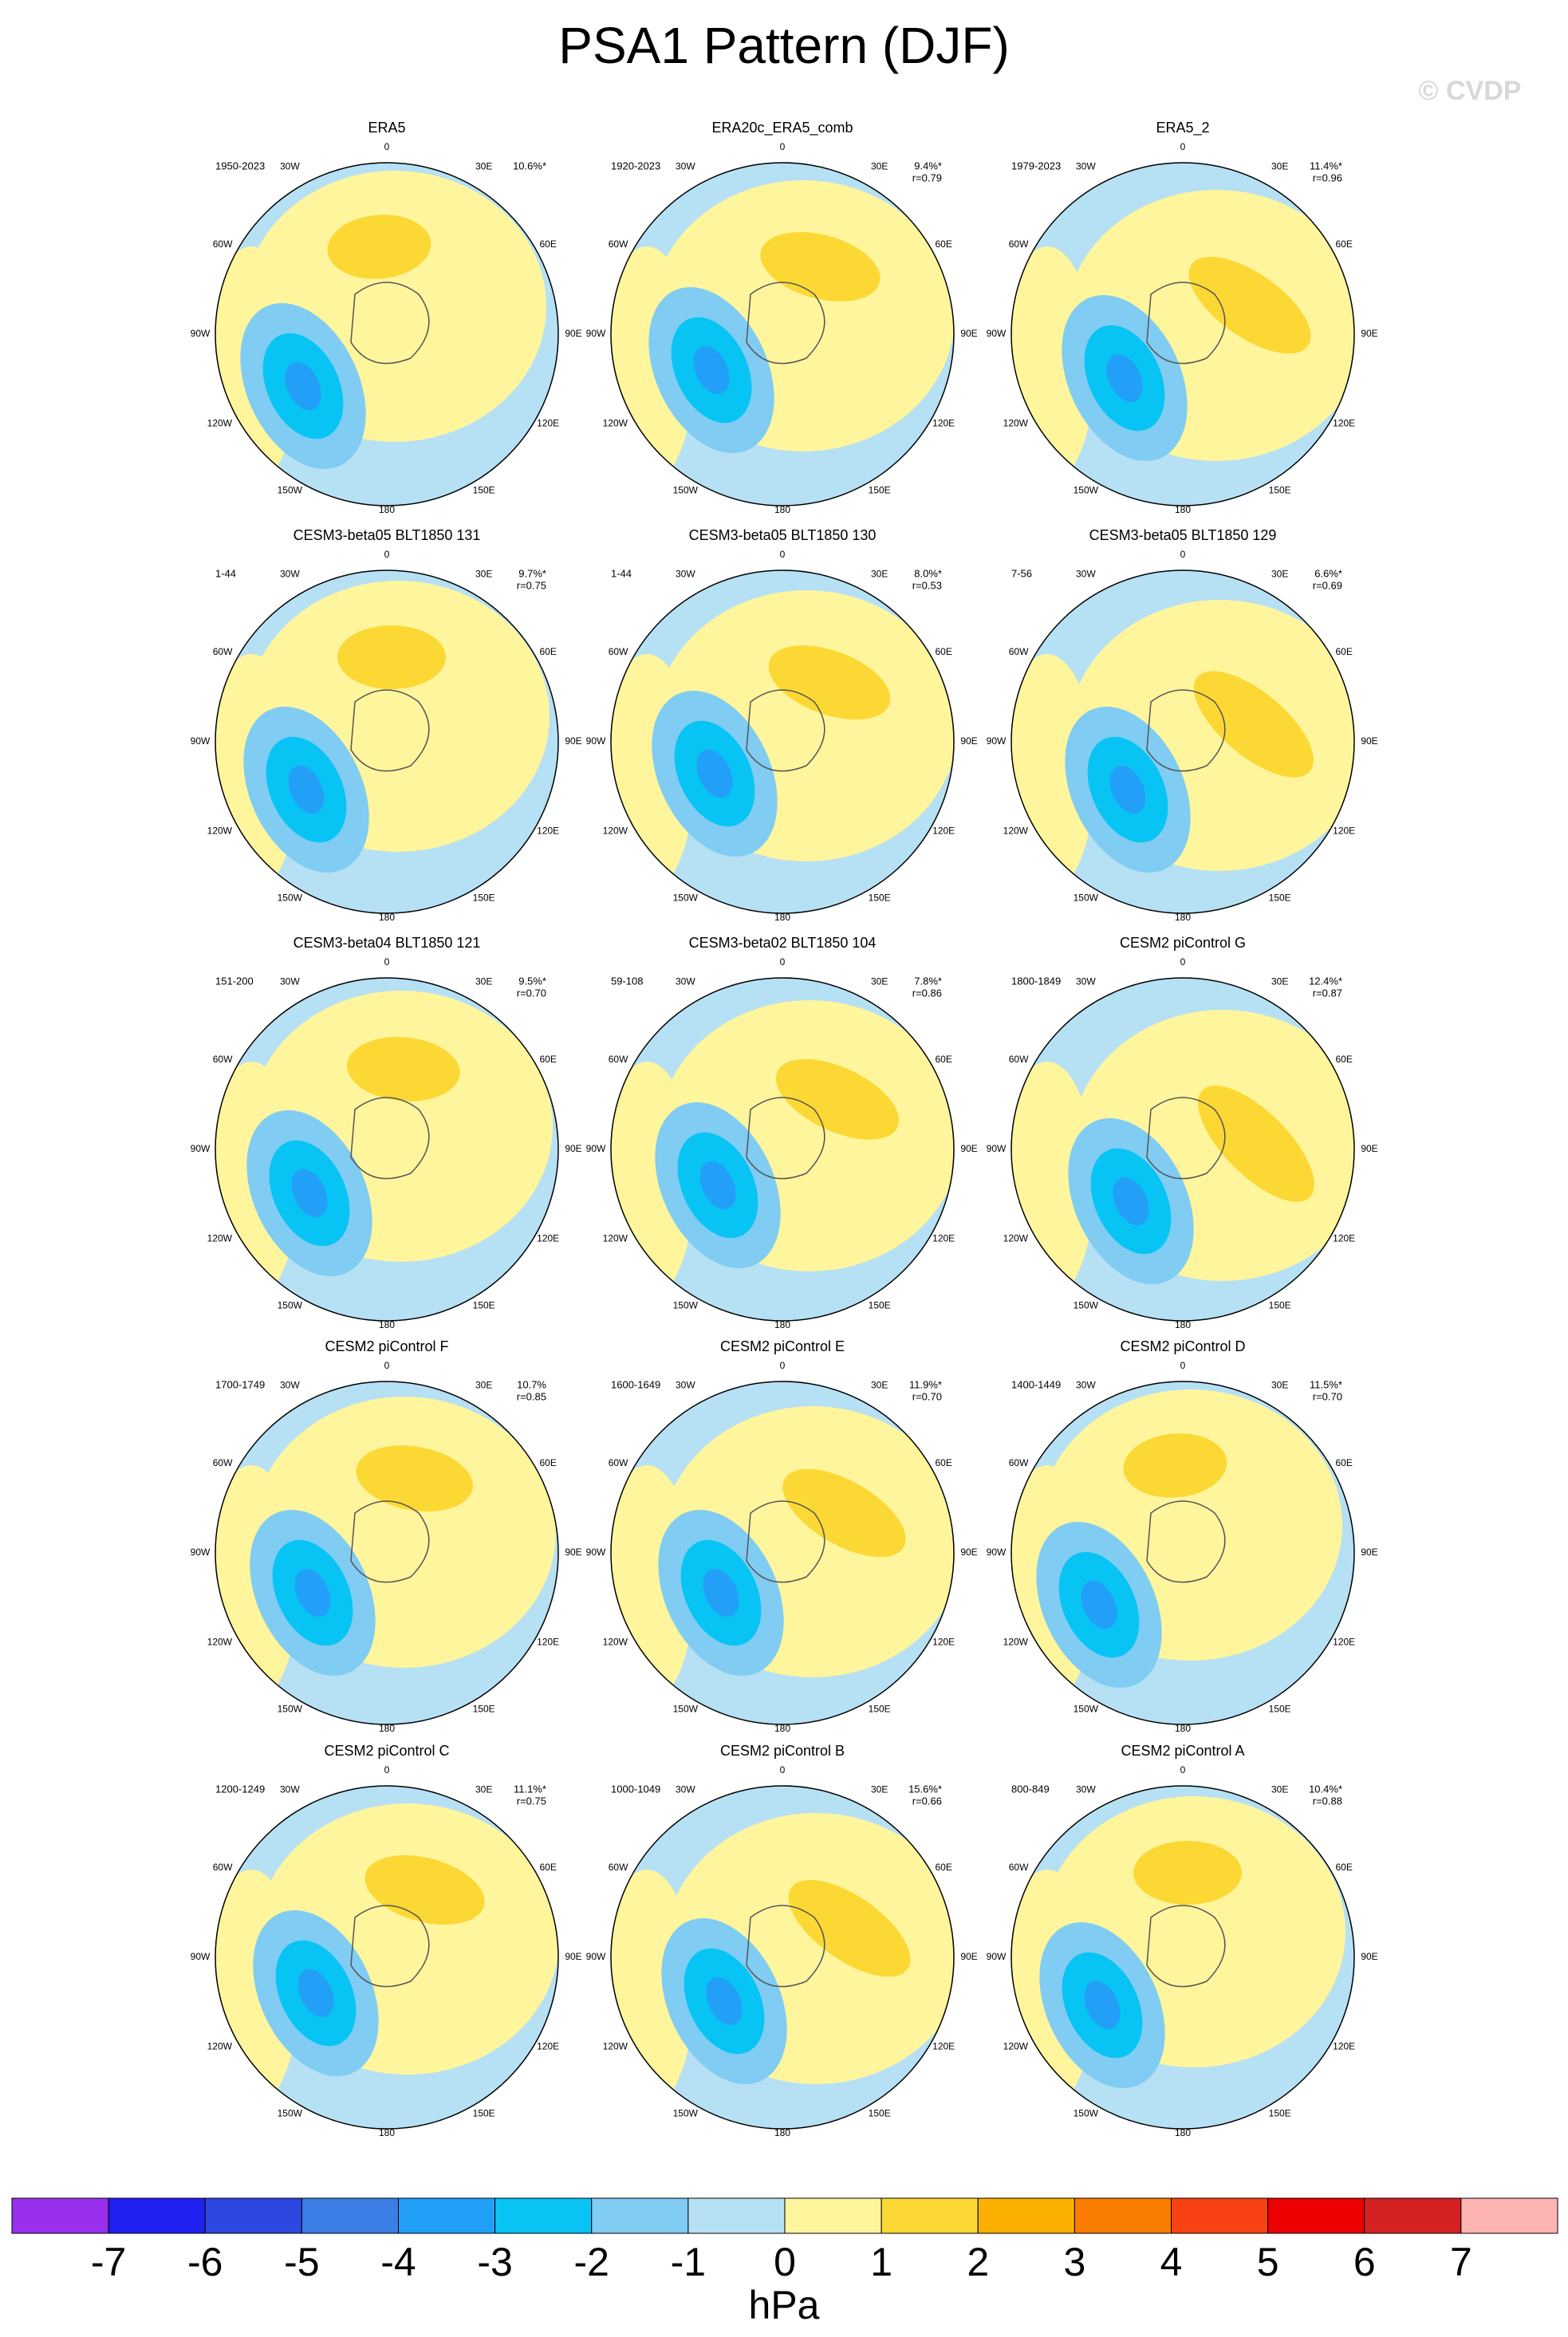  What do you see at coordinates (635, 1789) in the screenshot?
I see `period: 1000-1049` at bounding box center [635, 1789].